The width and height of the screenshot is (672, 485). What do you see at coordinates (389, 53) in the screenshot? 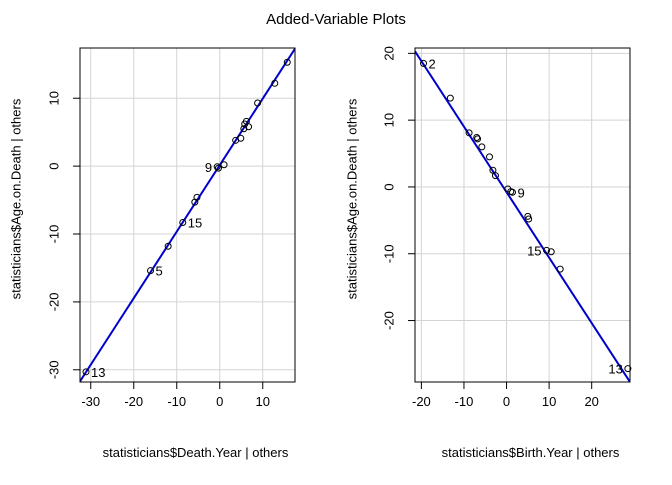
I see `y-tick-label: 20` at bounding box center [389, 53].